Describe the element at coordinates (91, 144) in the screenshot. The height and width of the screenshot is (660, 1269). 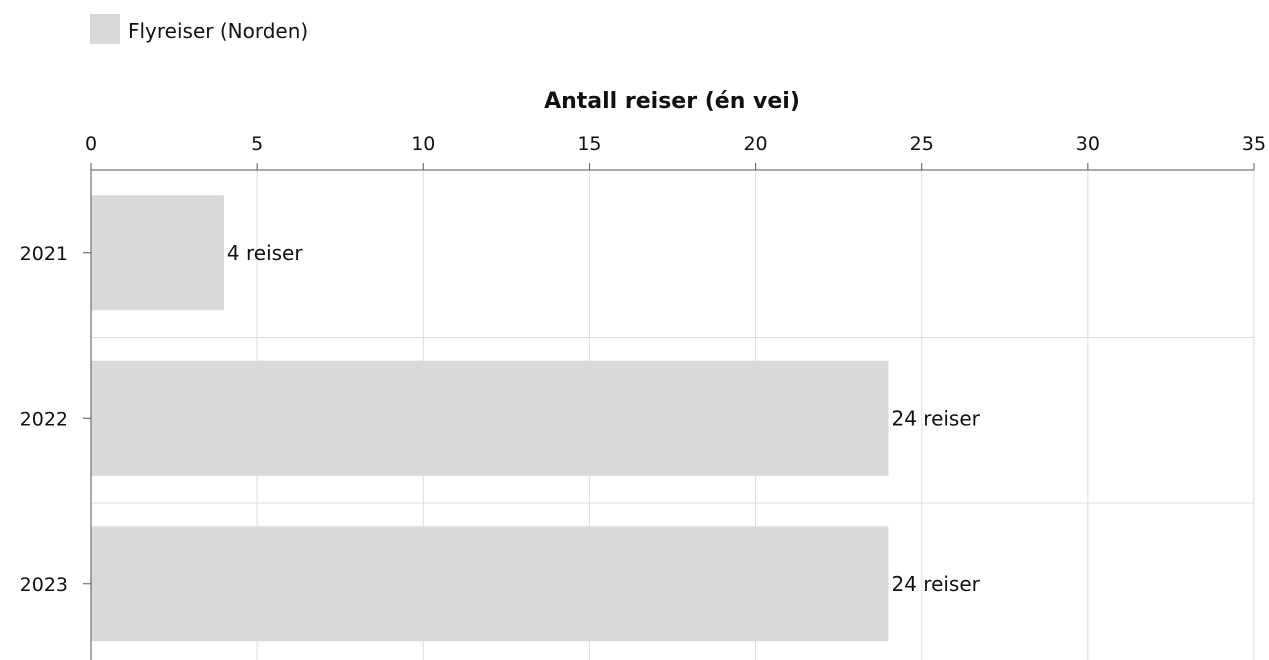
I see `x-tick-label: 0` at that location.